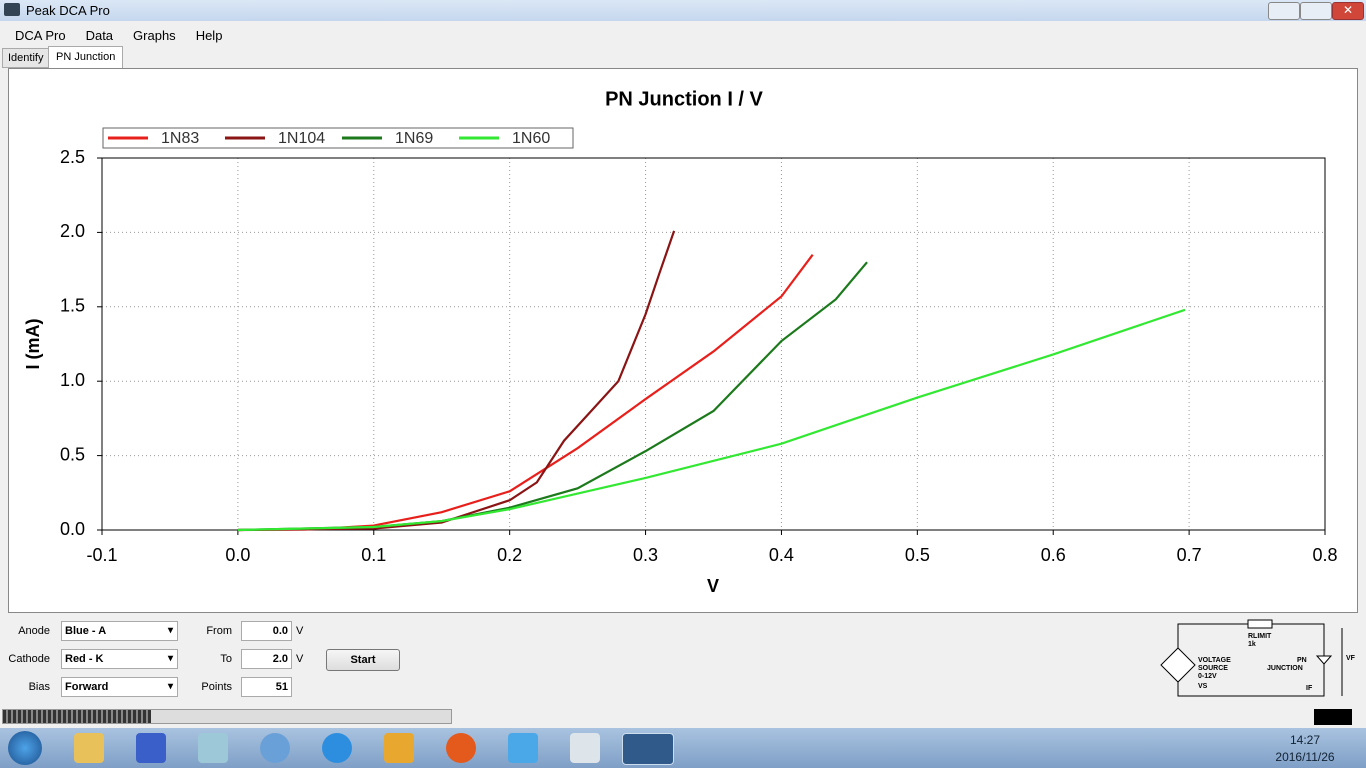  Describe the element at coordinates (266, 687) in the screenshot. I see `points-input: 51` at that location.